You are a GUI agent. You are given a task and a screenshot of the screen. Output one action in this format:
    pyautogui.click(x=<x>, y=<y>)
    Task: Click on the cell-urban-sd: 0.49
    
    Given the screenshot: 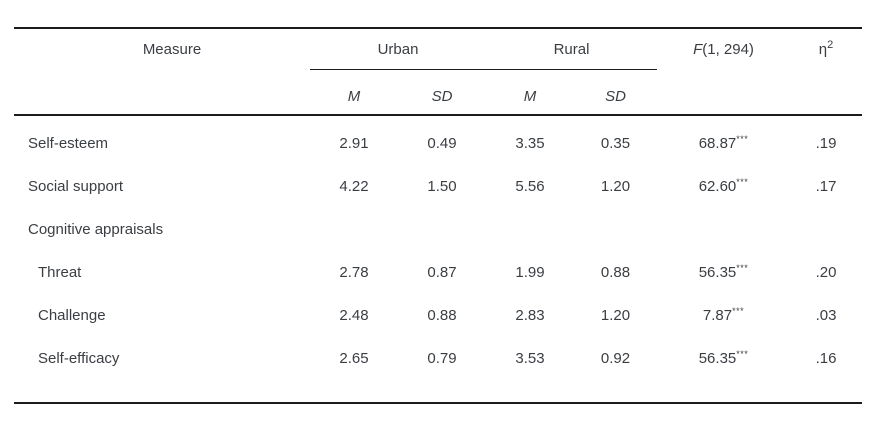 What is the action you would take?
    pyautogui.click(x=442, y=143)
    